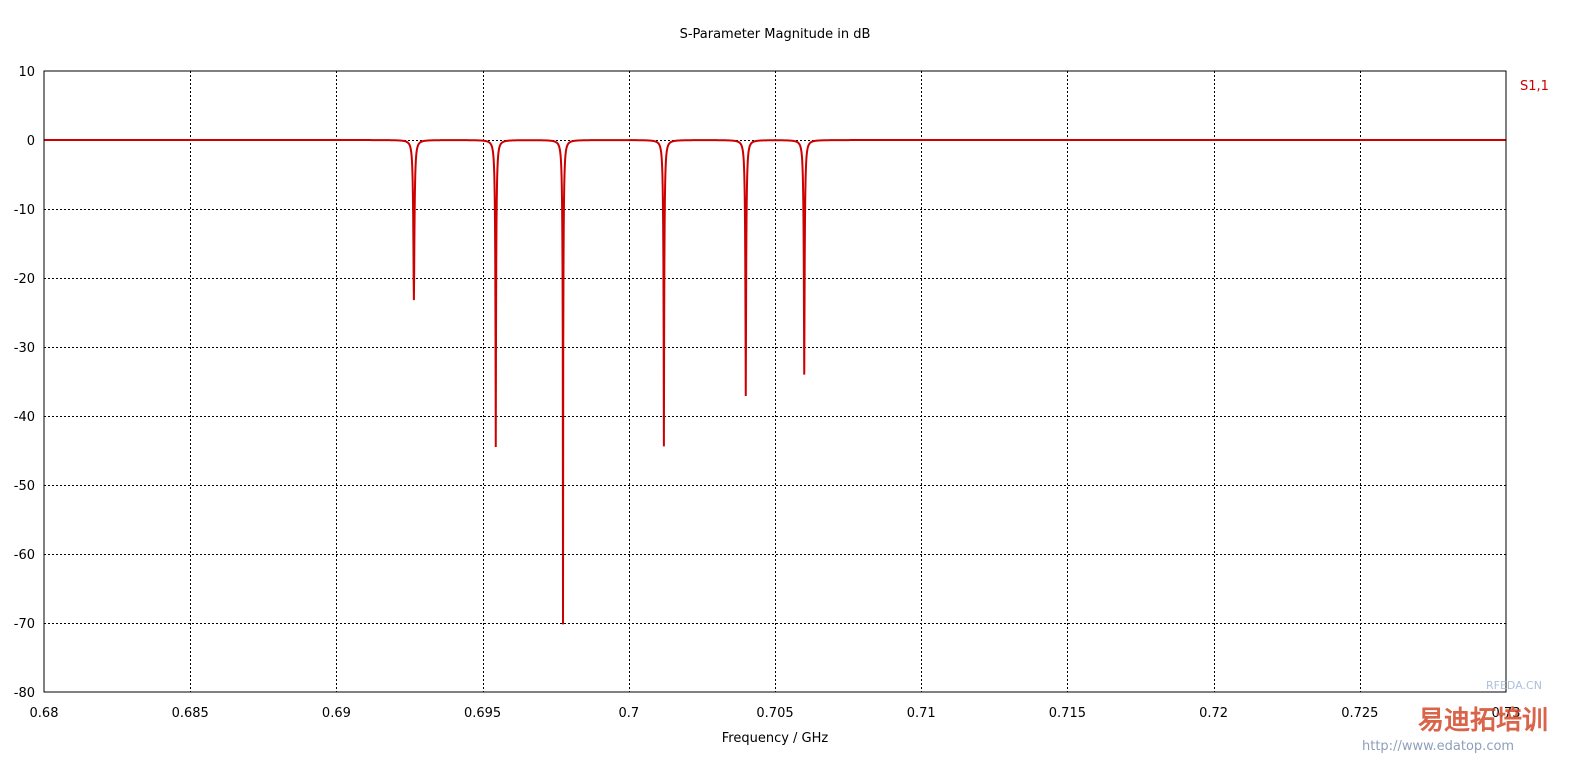  I want to click on x-tick-label: 0.715, so click(1067, 713).